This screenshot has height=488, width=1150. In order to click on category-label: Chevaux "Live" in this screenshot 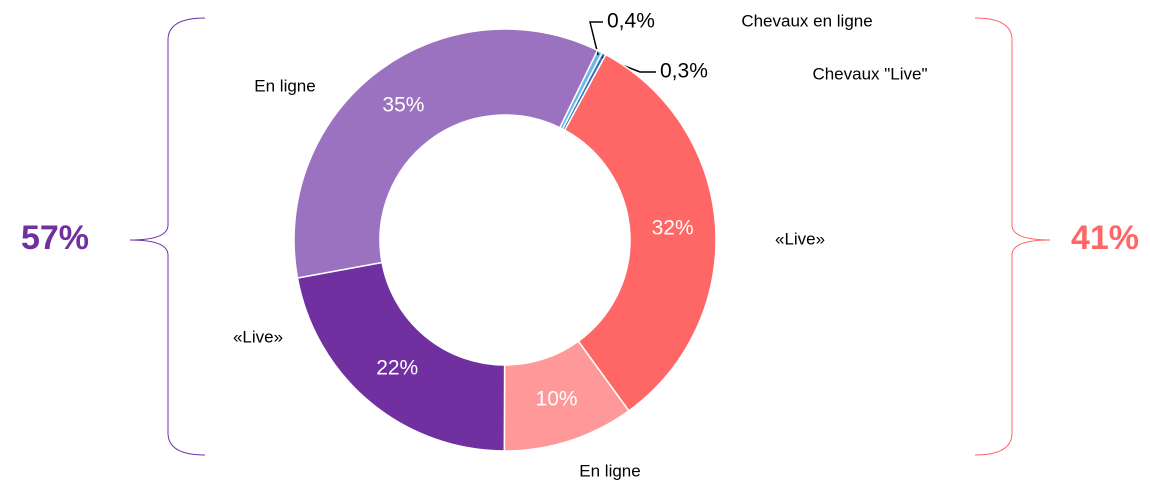, I will do `click(869, 73)`.